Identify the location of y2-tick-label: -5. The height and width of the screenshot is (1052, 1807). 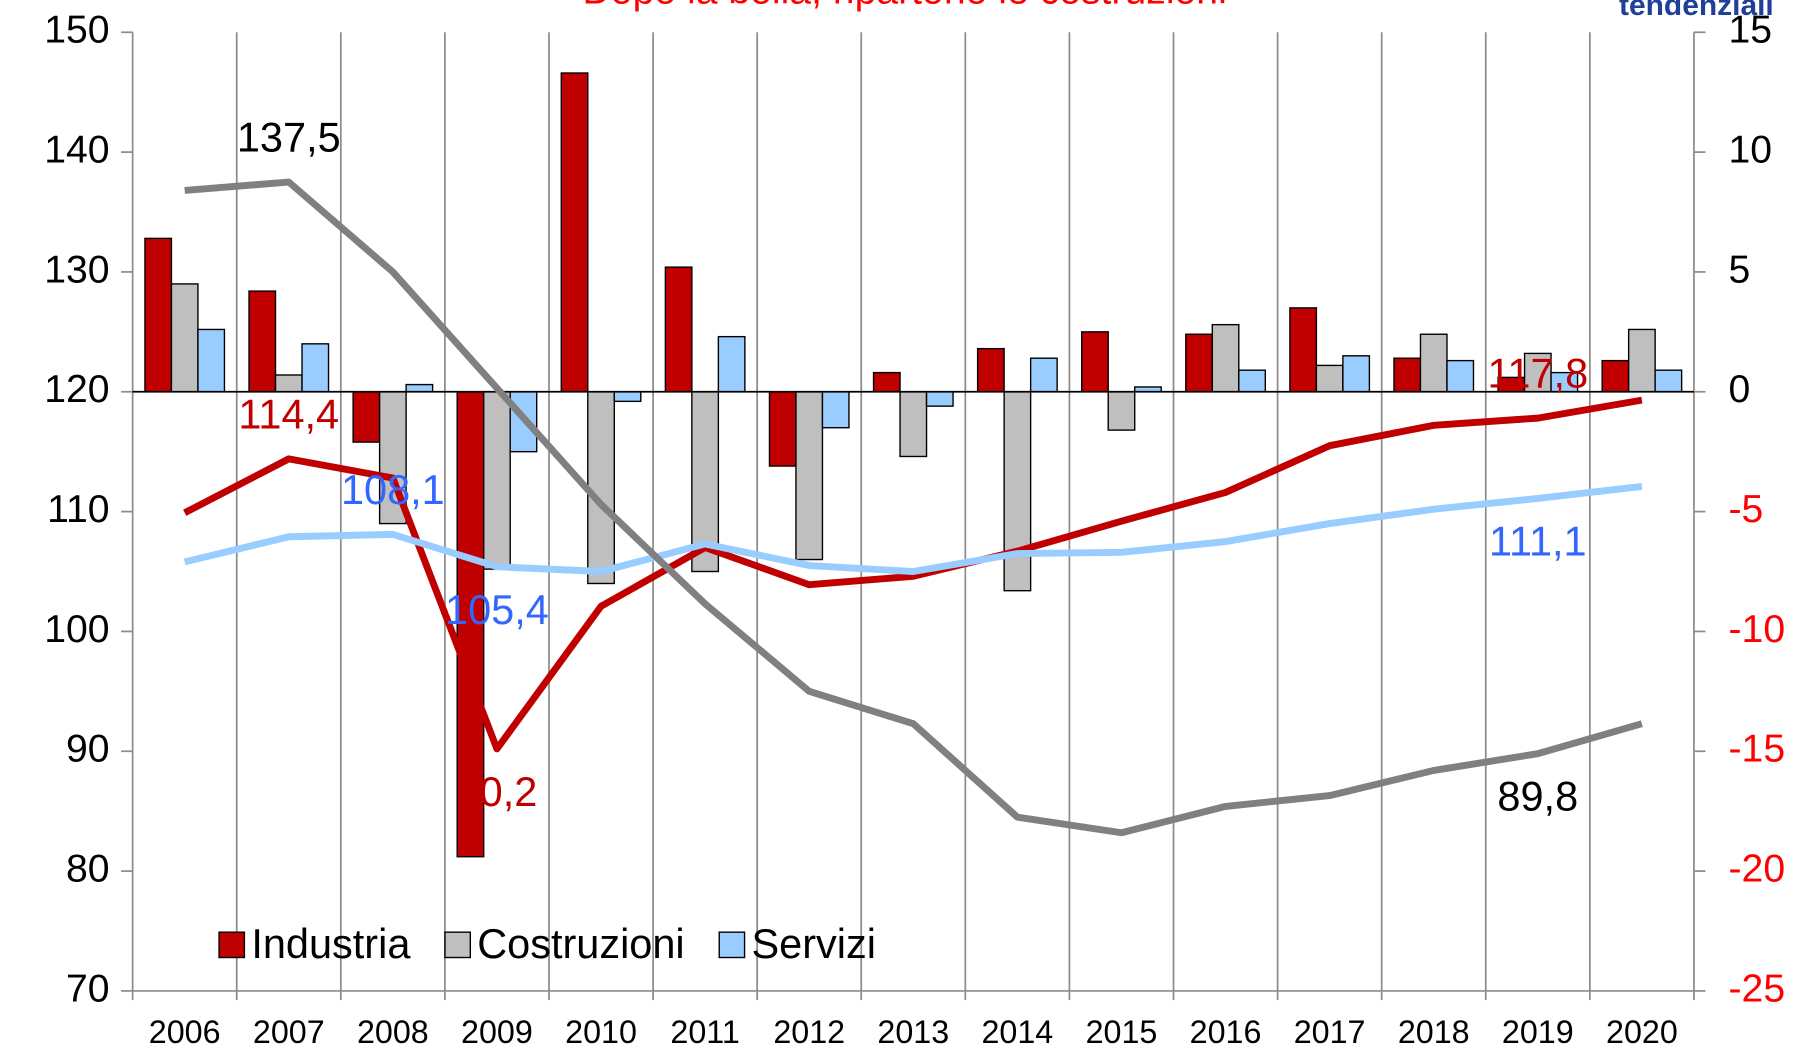
(1746, 509).